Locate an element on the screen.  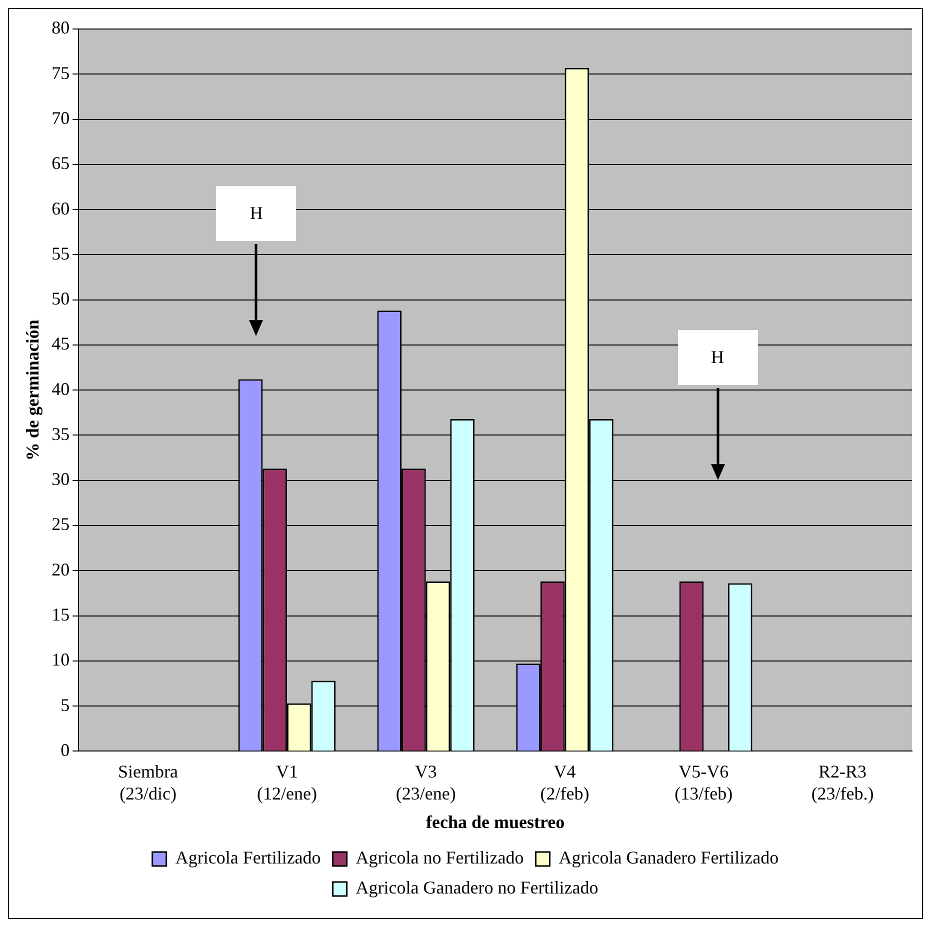
x-tick-label: Siembra (23/dic) is located at coordinates (148, 783).